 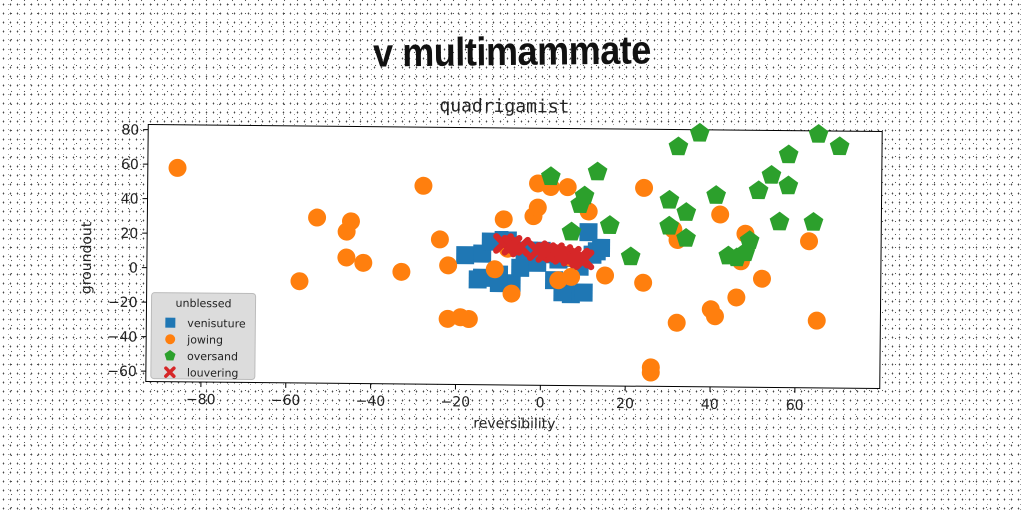 What do you see at coordinates (455, 402) in the screenshot?
I see `x-tick-label: −20` at bounding box center [455, 402].